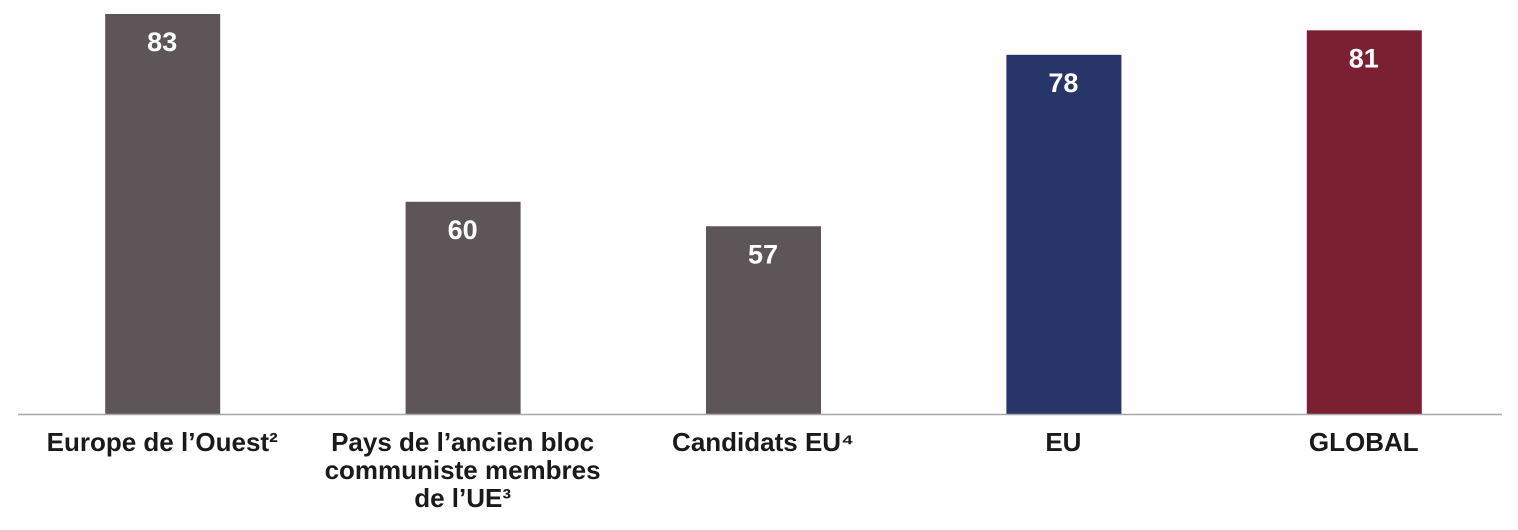  I want to click on value-label: 81, so click(1364, 58).